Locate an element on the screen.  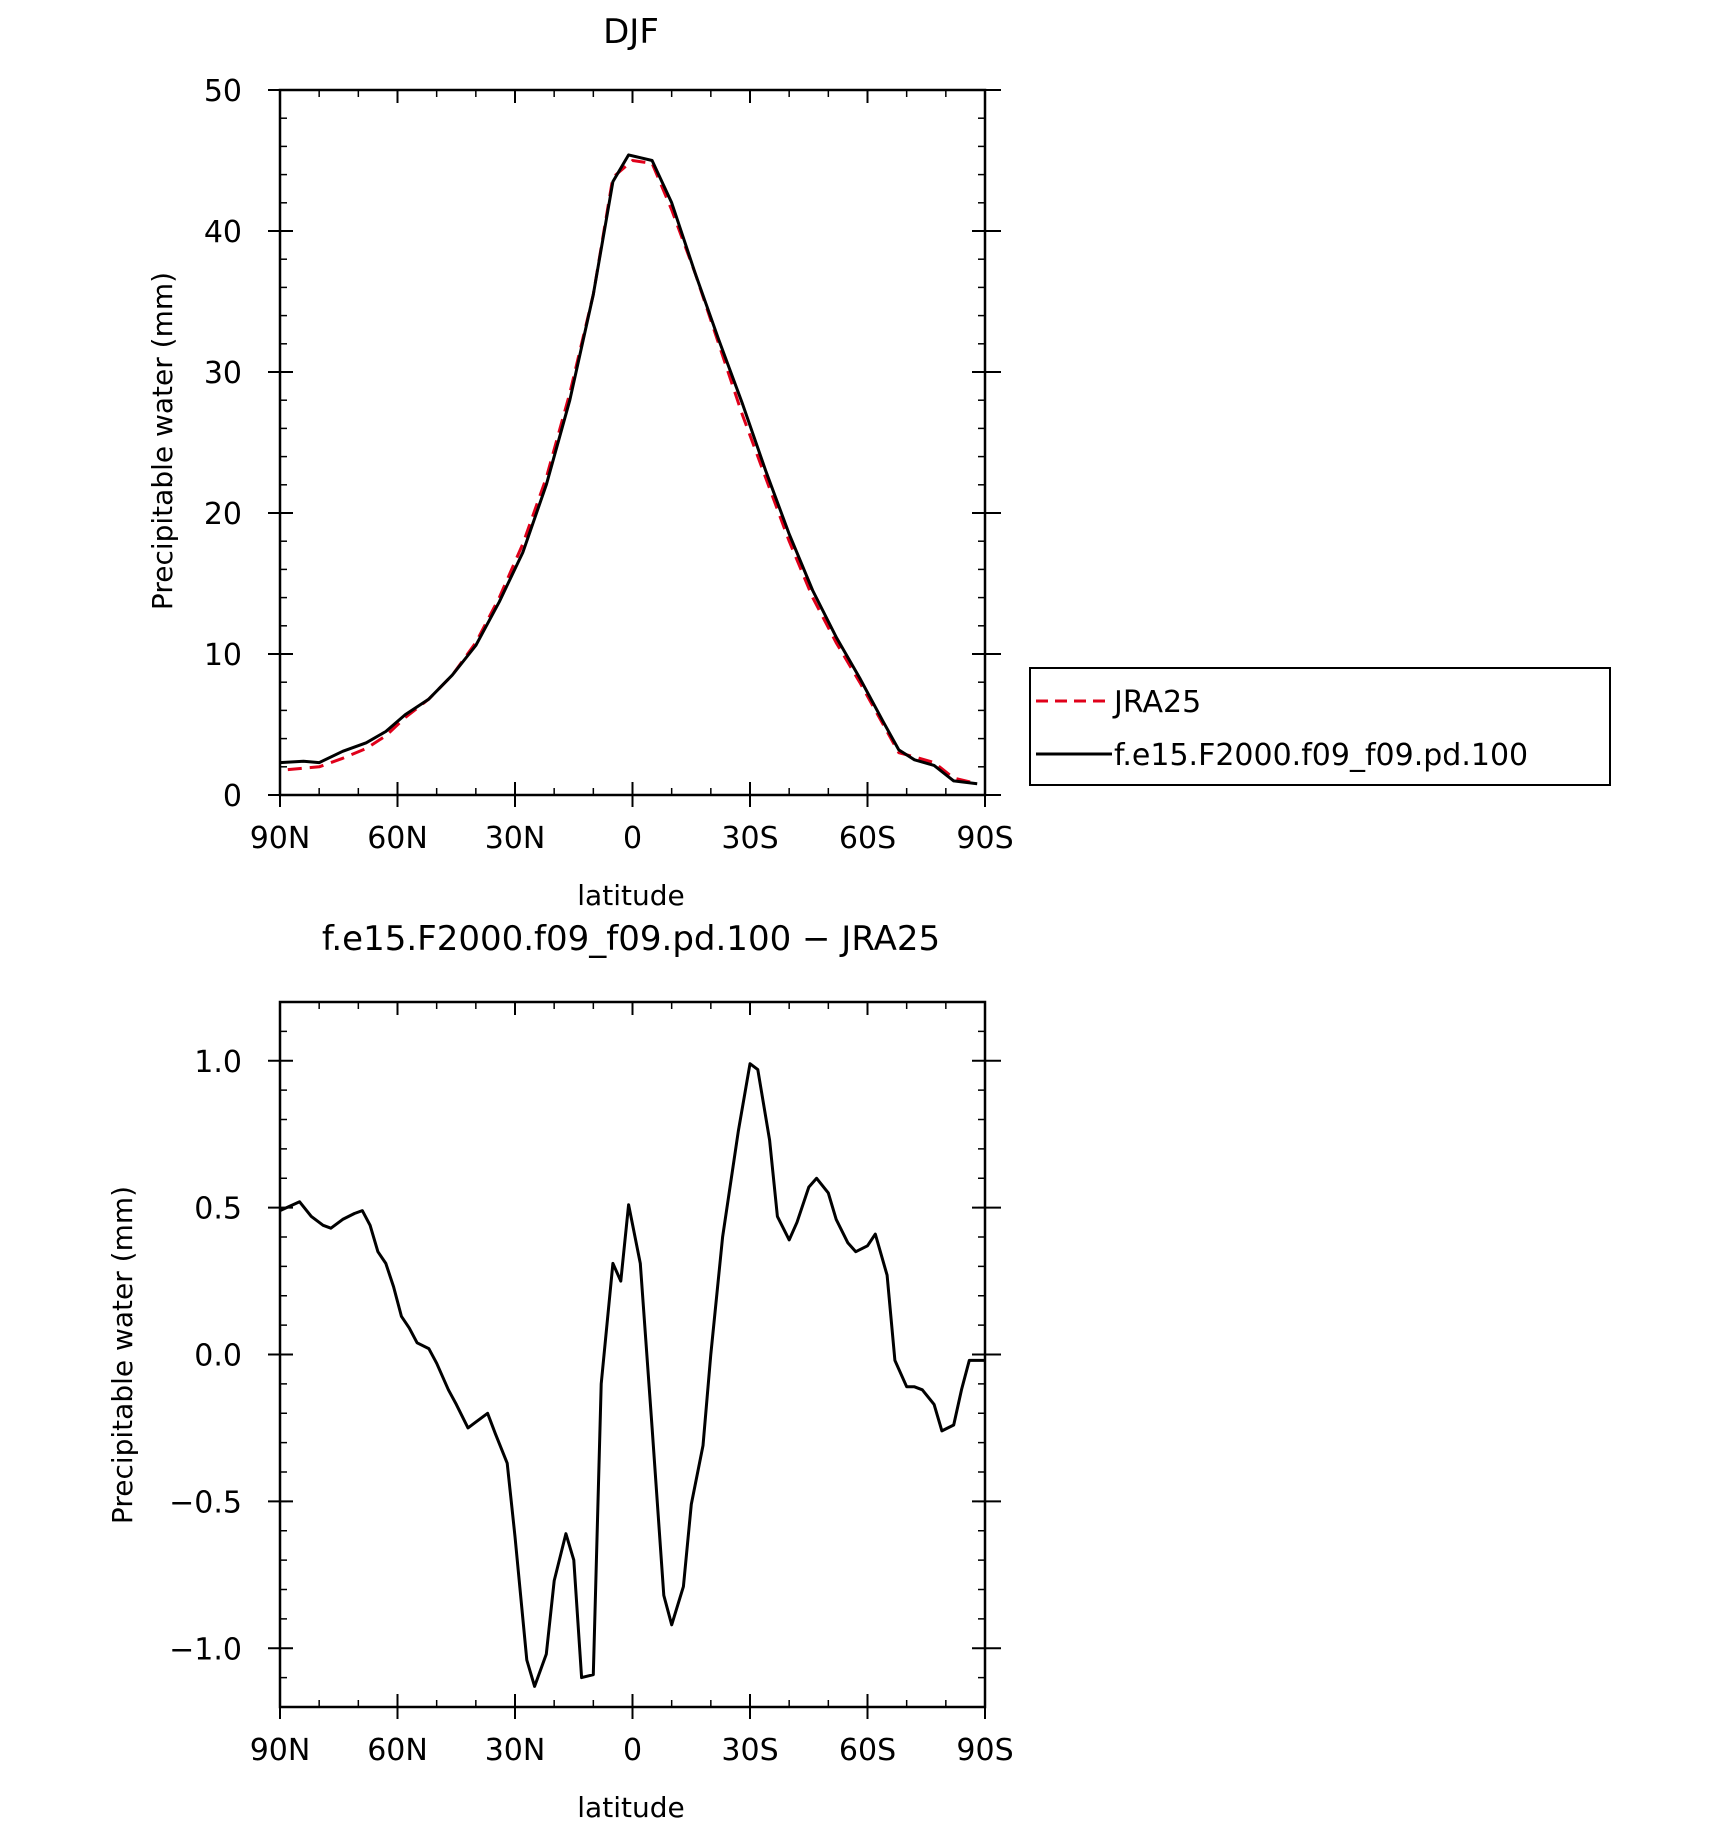
legend: JRA25 f.e15.F2000.f09_f09.pd.100 is located at coordinates (1320, 726).